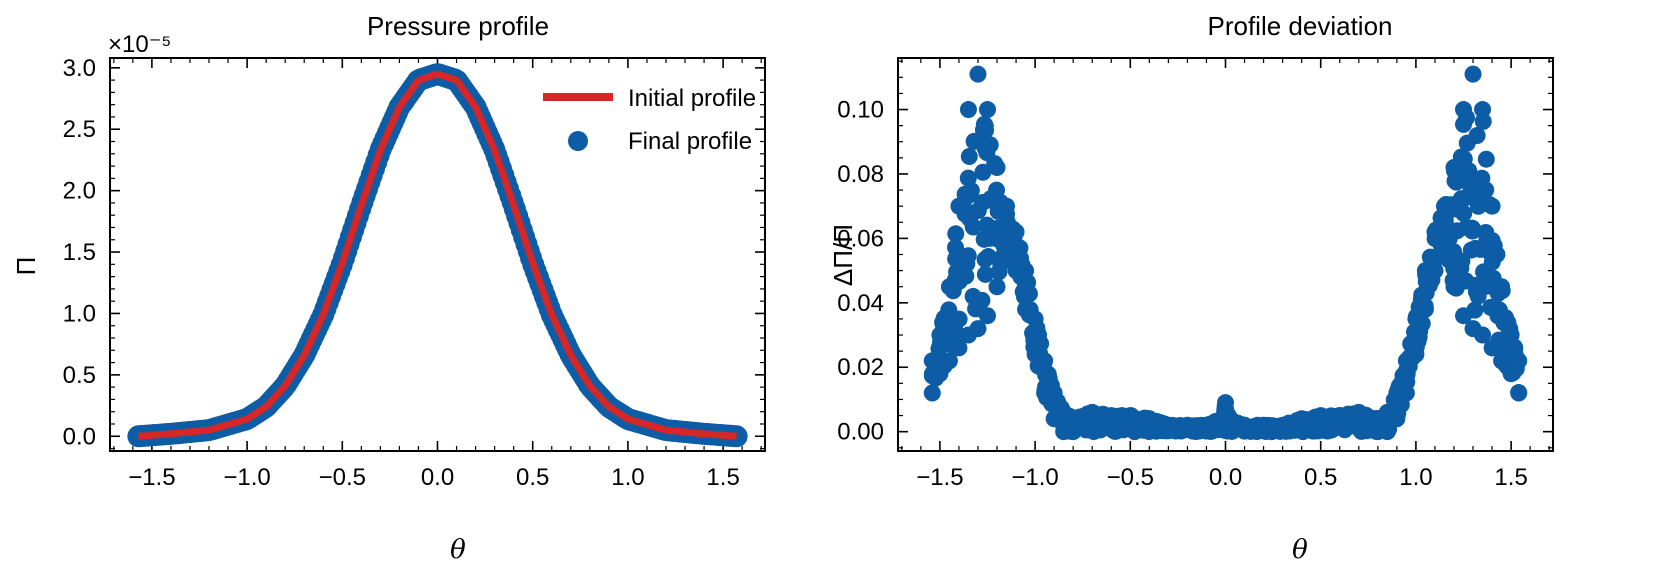  What do you see at coordinates (649, 120) in the screenshot?
I see `pressure-legend: Initial profile Final profile` at bounding box center [649, 120].